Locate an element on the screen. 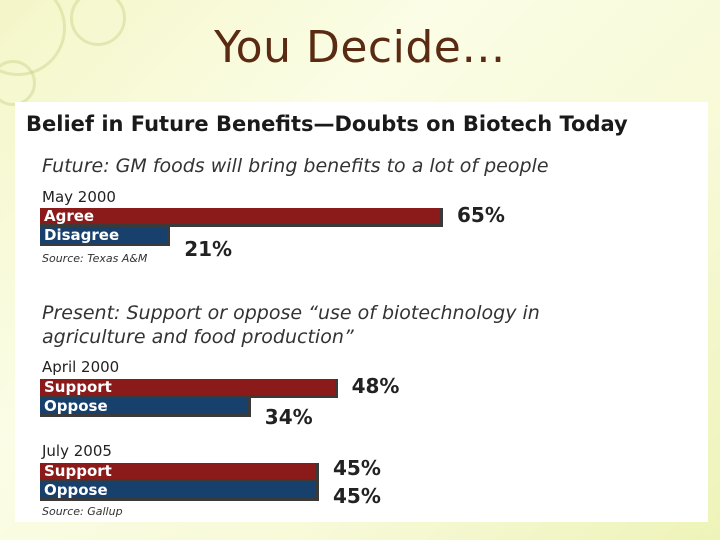 The height and width of the screenshot is (540, 720). question-line: agriculture and food production” is located at coordinates (198, 337).